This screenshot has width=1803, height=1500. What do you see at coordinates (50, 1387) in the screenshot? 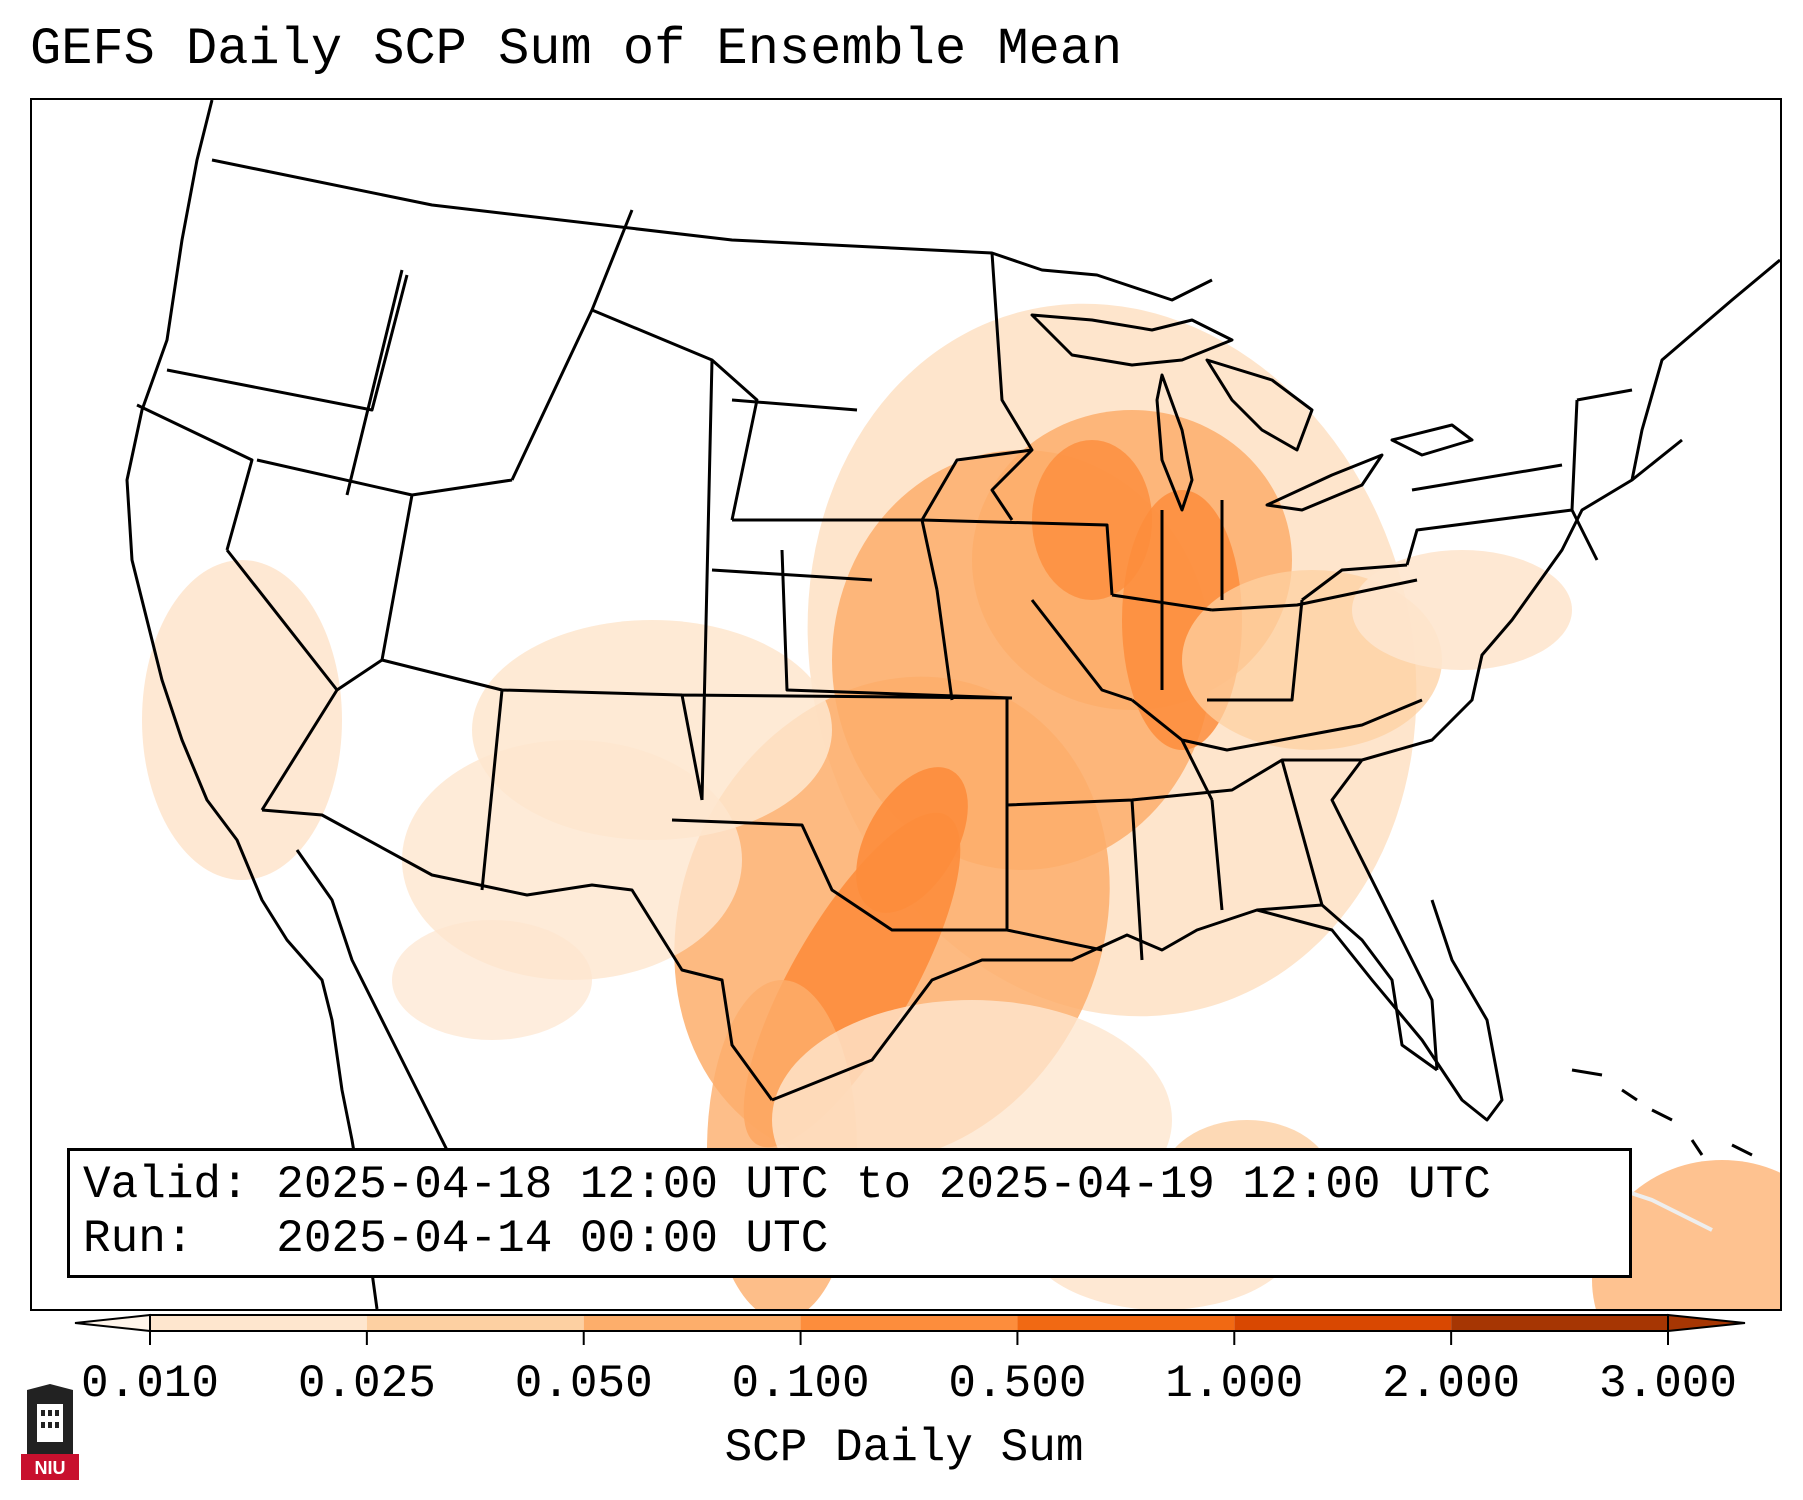
I see `logo-roof` at bounding box center [50, 1387].